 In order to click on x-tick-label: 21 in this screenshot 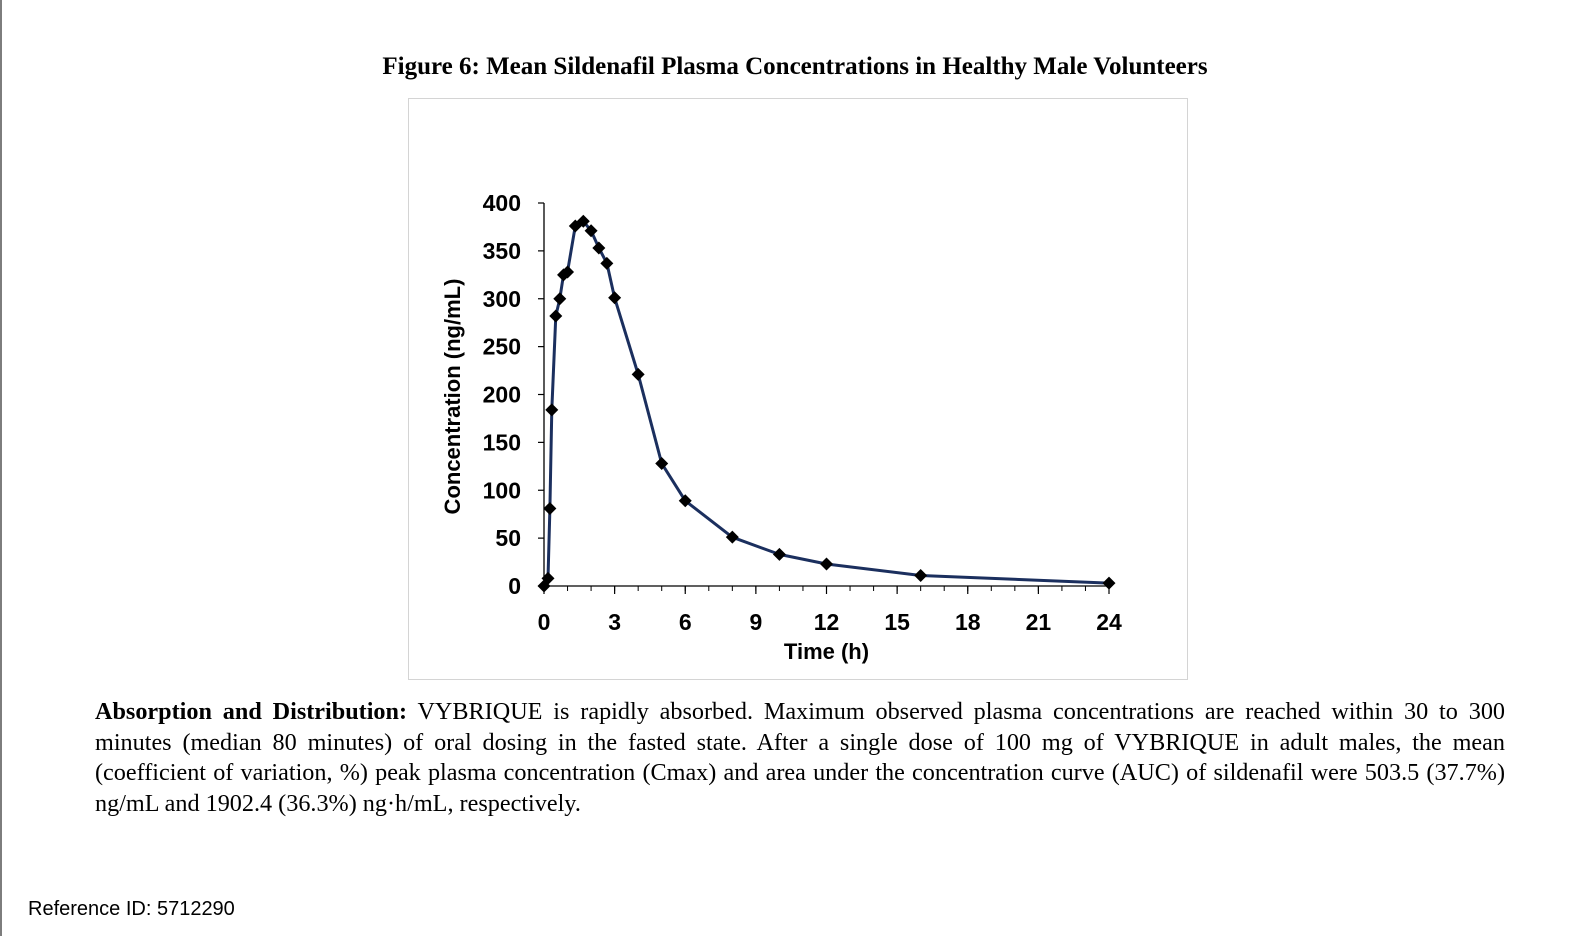, I will do `click(1039, 622)`.